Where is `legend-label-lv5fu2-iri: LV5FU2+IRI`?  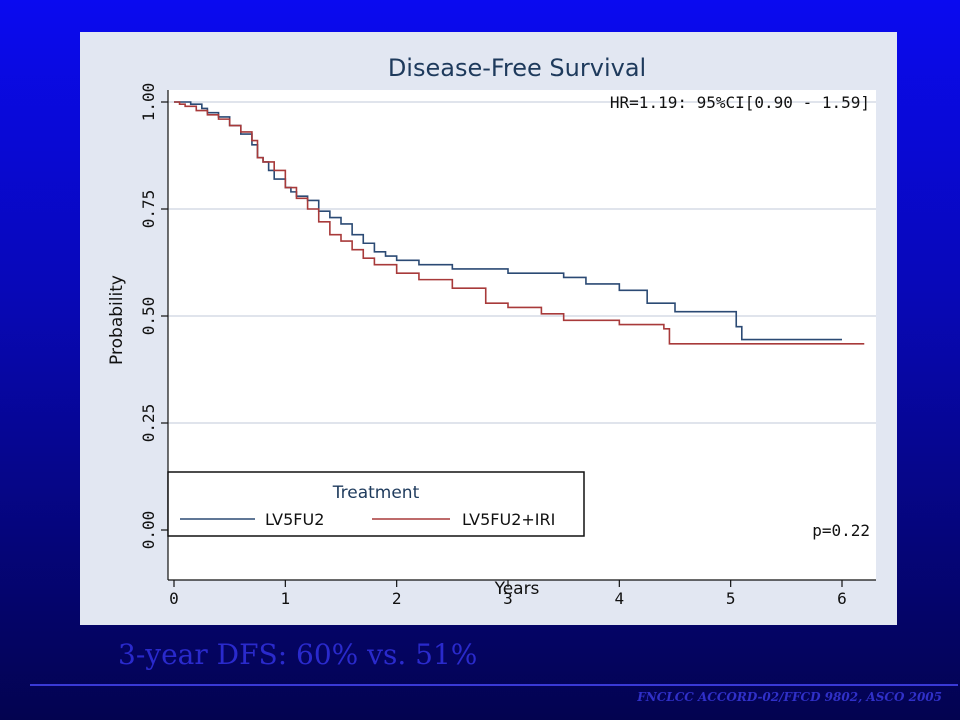 legend-label-lv5fu2-iri: LV5FU2+IRI is located at coordinates (508, 519).